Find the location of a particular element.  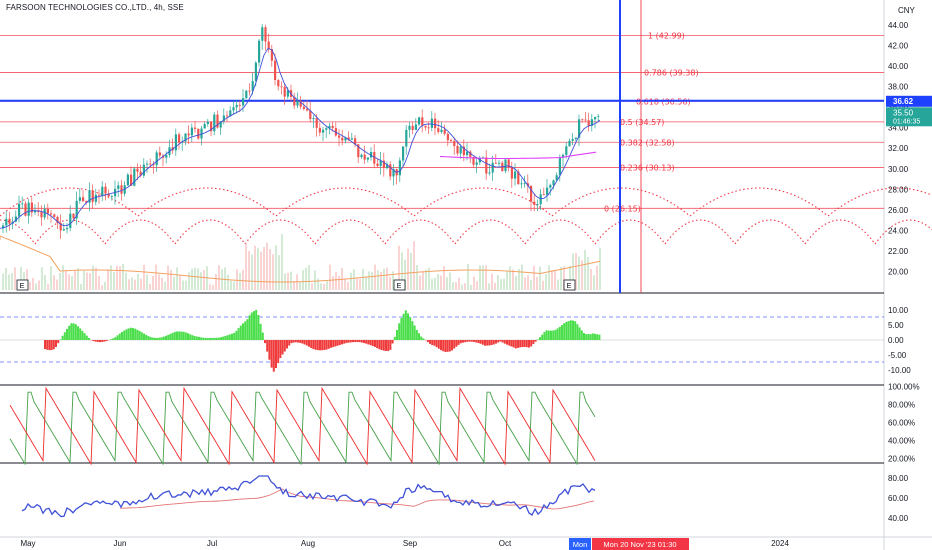

chart-title: FARSOON TECHNOLOGIES CO.,LTD., 4h, SSE is located at coordinates (95, 7).